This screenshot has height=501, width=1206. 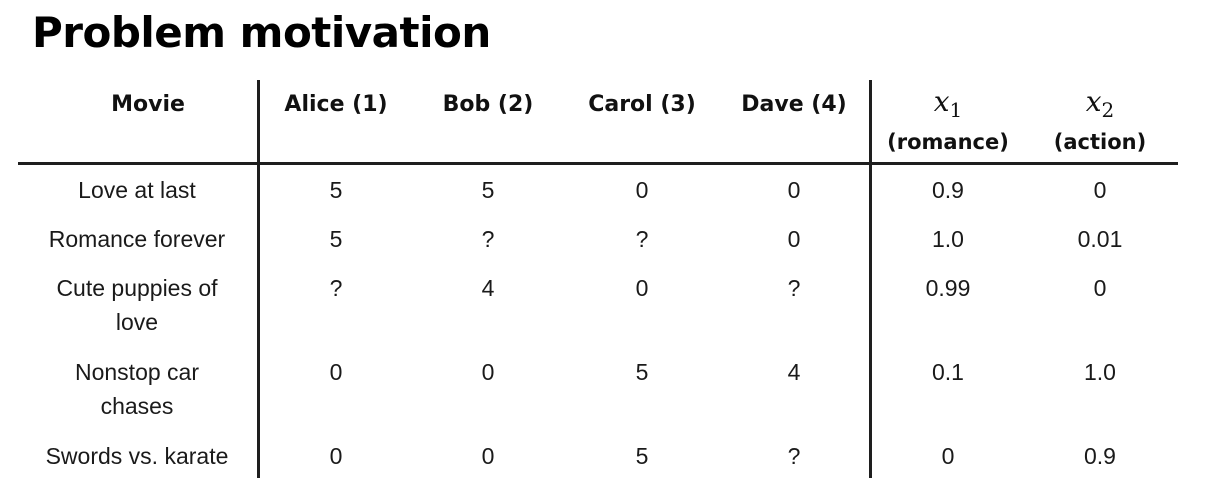 What do you see at coordinates (137, 239) in the screenshot?
I see `movie-title: Romance forever` at bounding box center [137, 239].